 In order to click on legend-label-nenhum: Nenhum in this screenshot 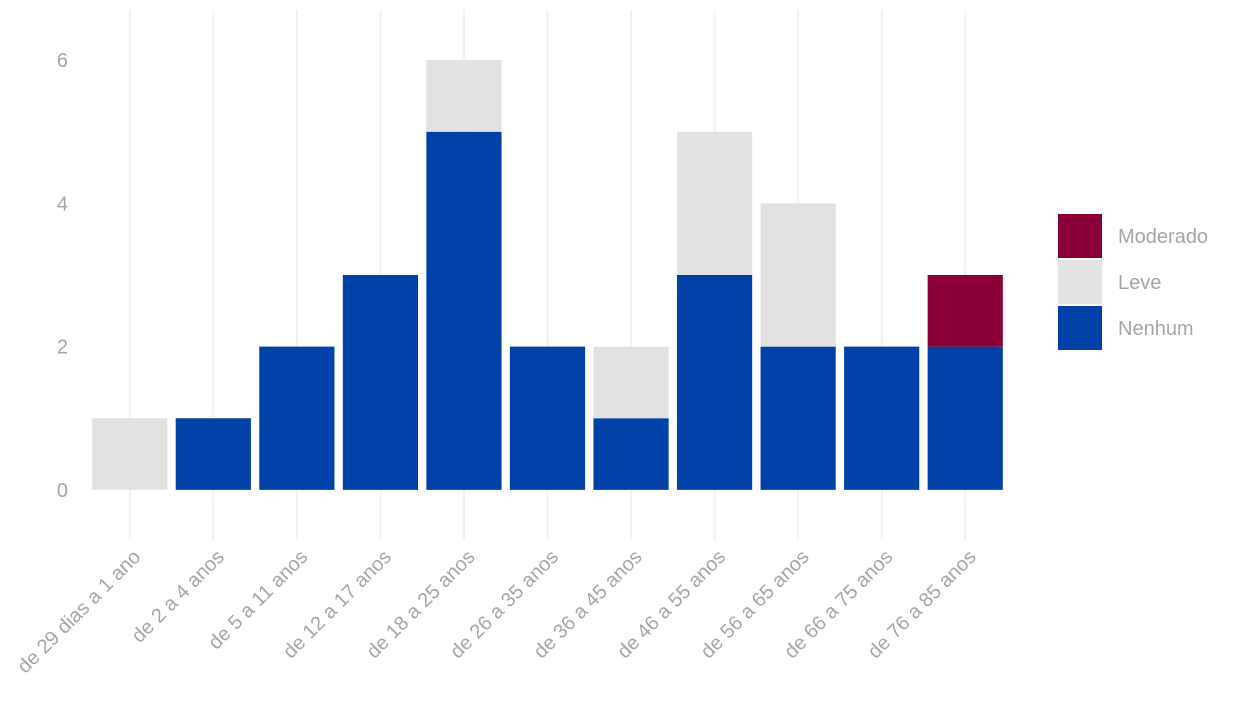, I will do `click(1156, 329)`.